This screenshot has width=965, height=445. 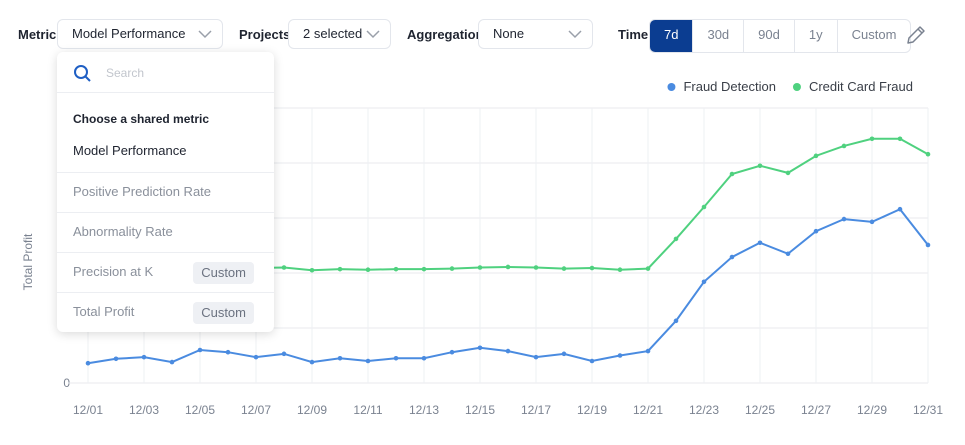 What do you see at coordinates (66, 383) in the screenshot?
I see `y-tick-label: 0` at bounding box center [66, 383].